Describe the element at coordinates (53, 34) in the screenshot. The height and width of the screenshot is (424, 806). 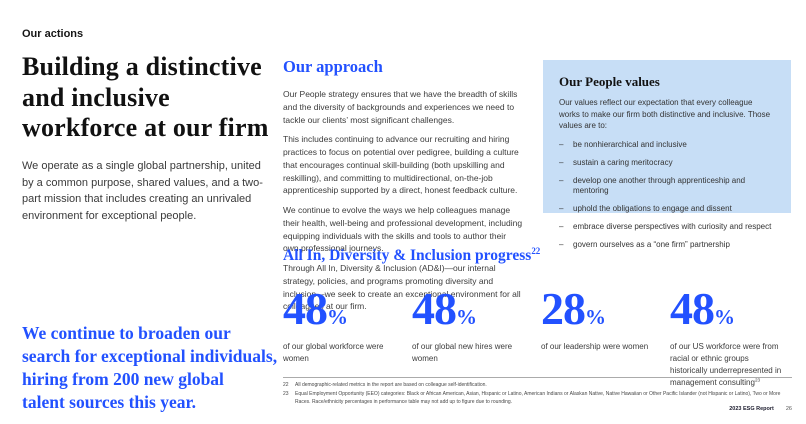
I see `section-eyebrow: Our actions` at that location.